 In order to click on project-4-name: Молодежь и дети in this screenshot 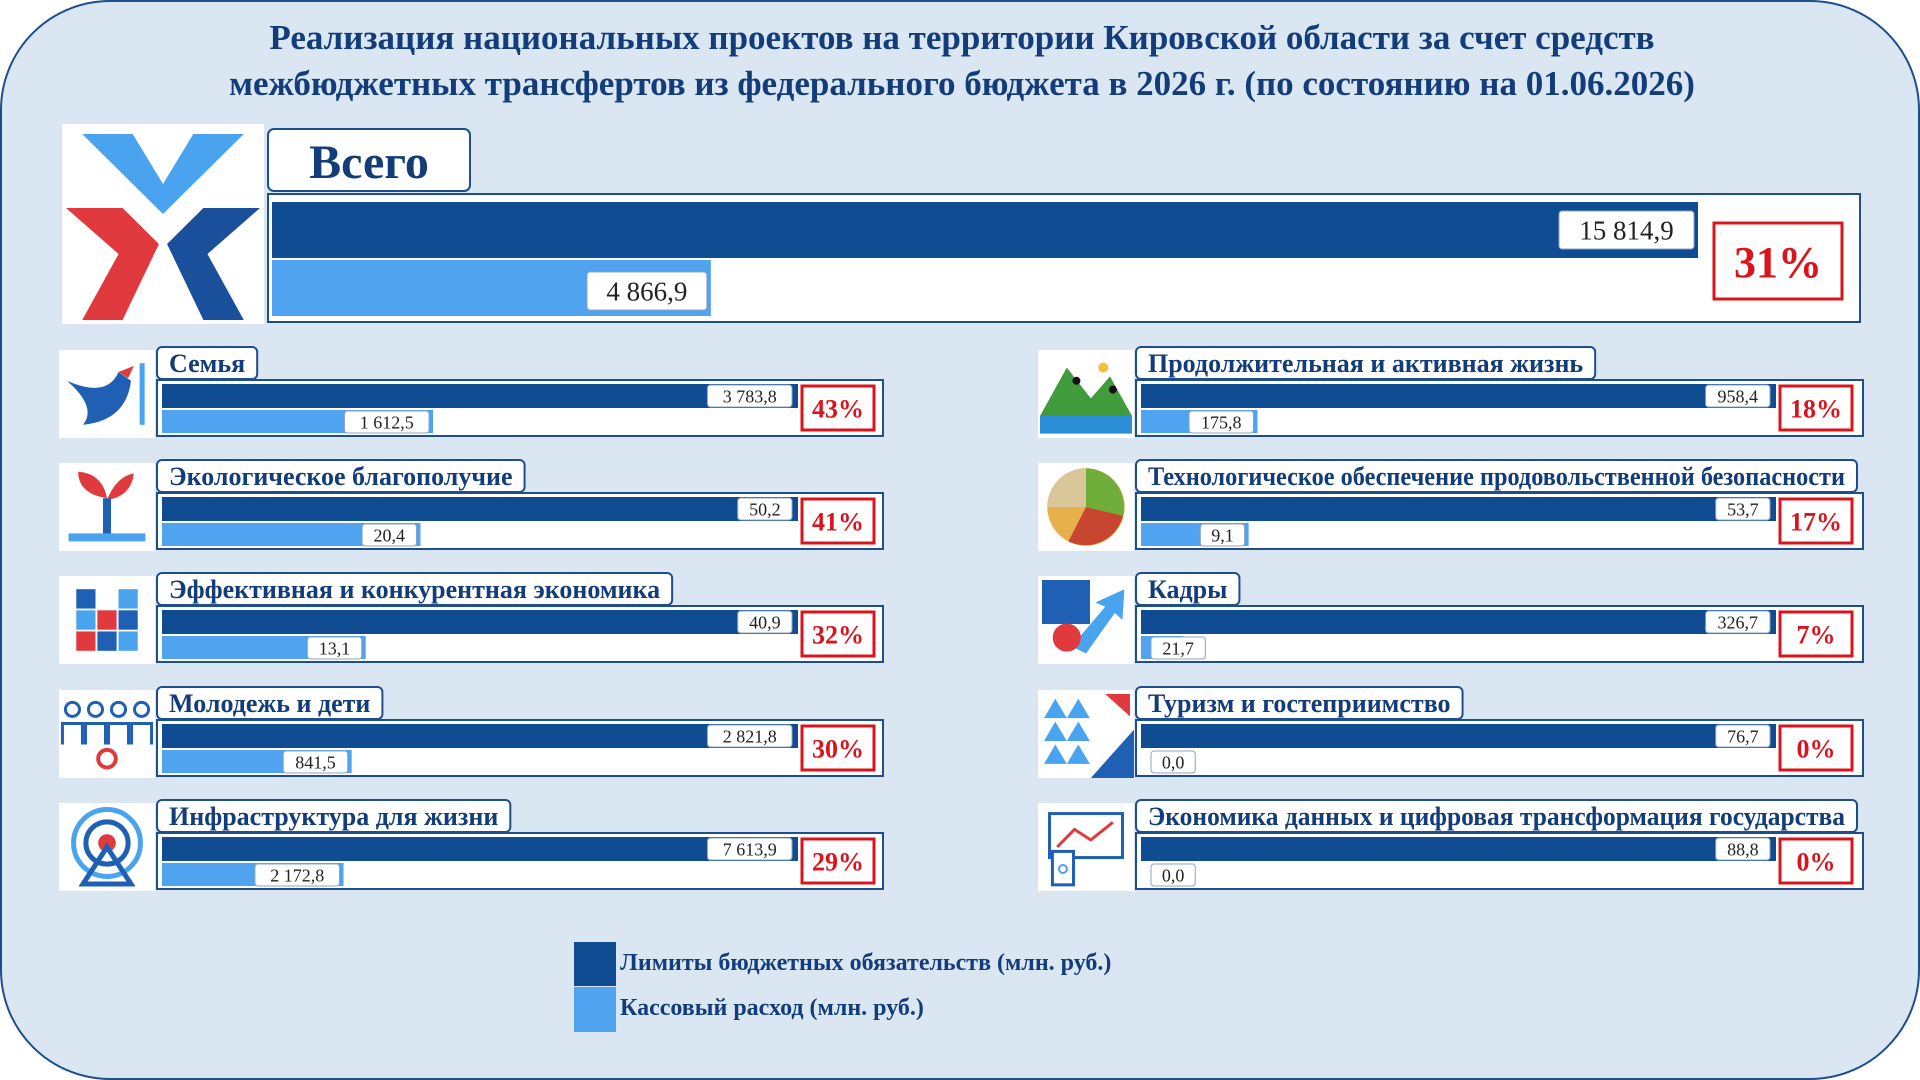, I will do `click(269, 703)`.